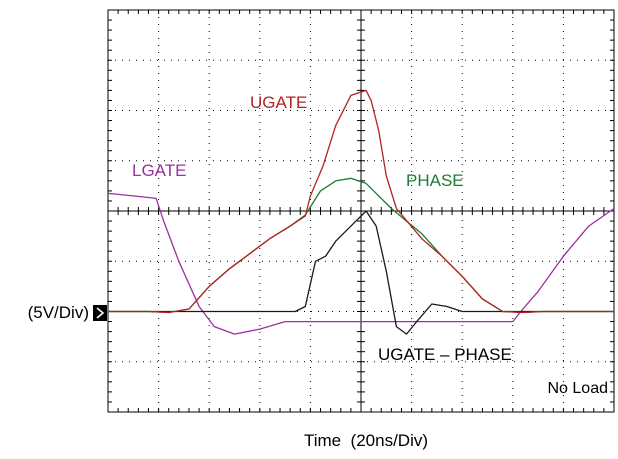 The height and width of the screenshot is (459, 618). I want to click on series-label-ugate: UGATE, so click(278, 102).